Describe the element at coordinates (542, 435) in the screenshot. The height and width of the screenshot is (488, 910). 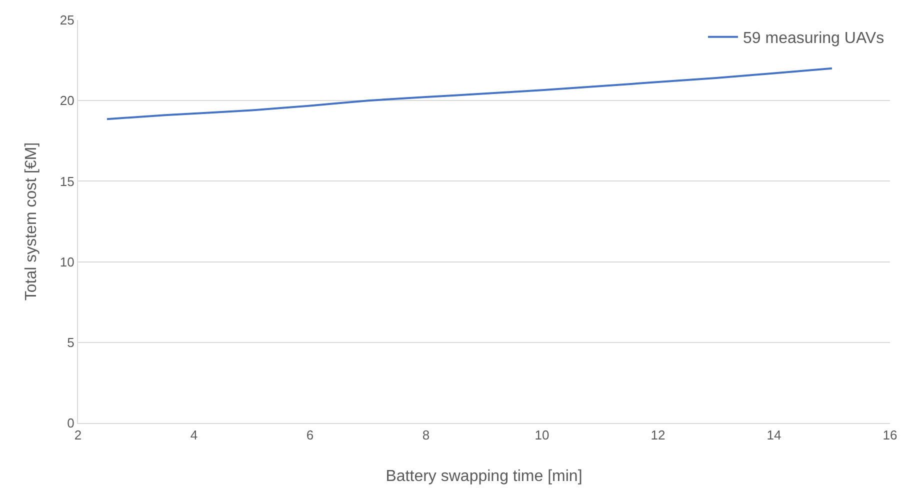
I see `x-tick-label: 10` at that location.